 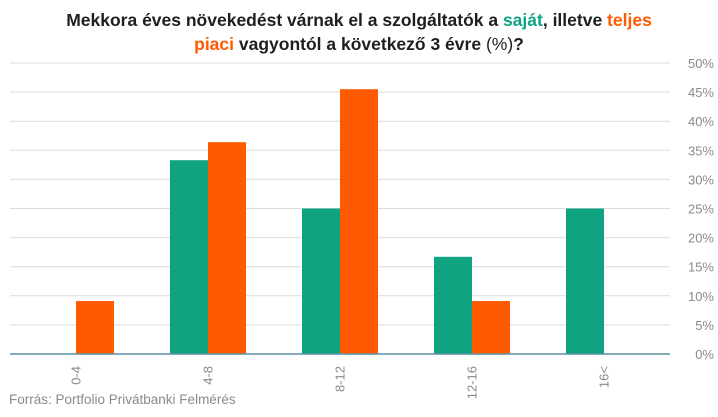 I want to click on x-tick-label: 16<, so click(x=604, y=377).